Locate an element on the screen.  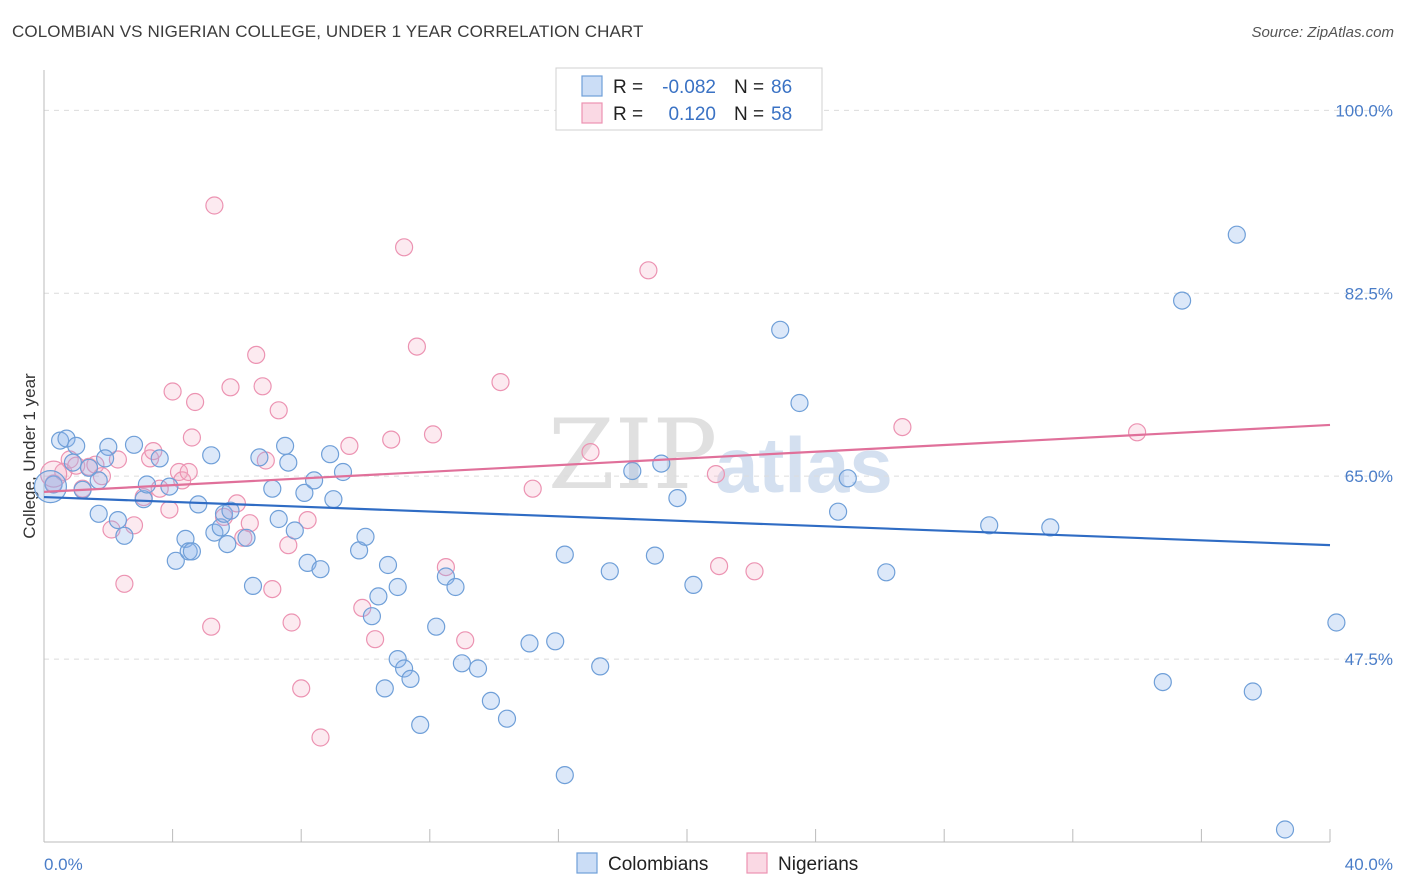
y-tick-labels: 47.5% 65.0% 82.5% 100.0% is located at coordinates (1364, 385).